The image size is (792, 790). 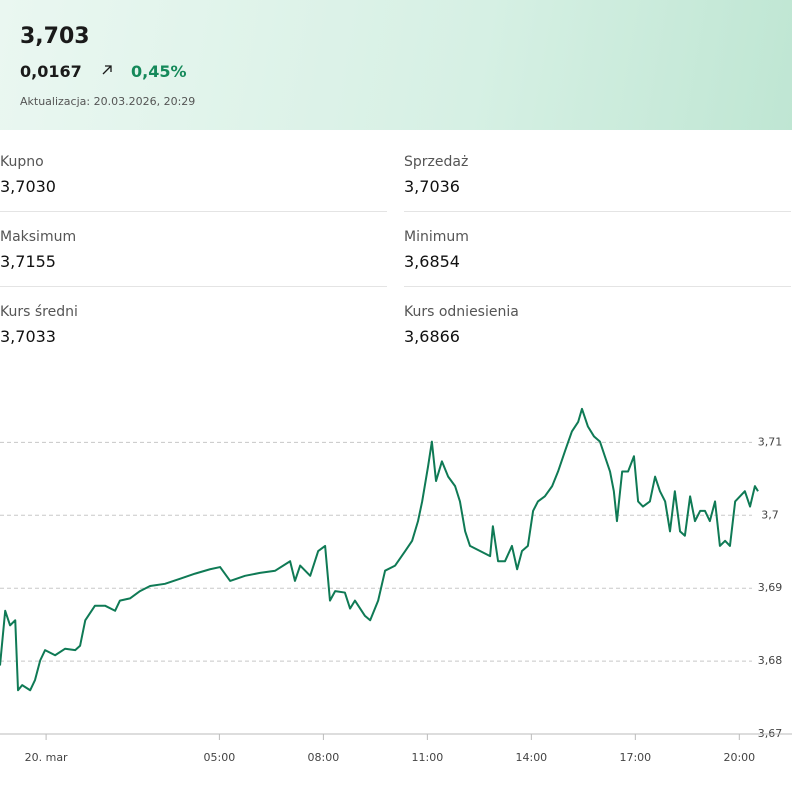 I want to click on x-tick-label: 08:00, so click(x=324, y=757).